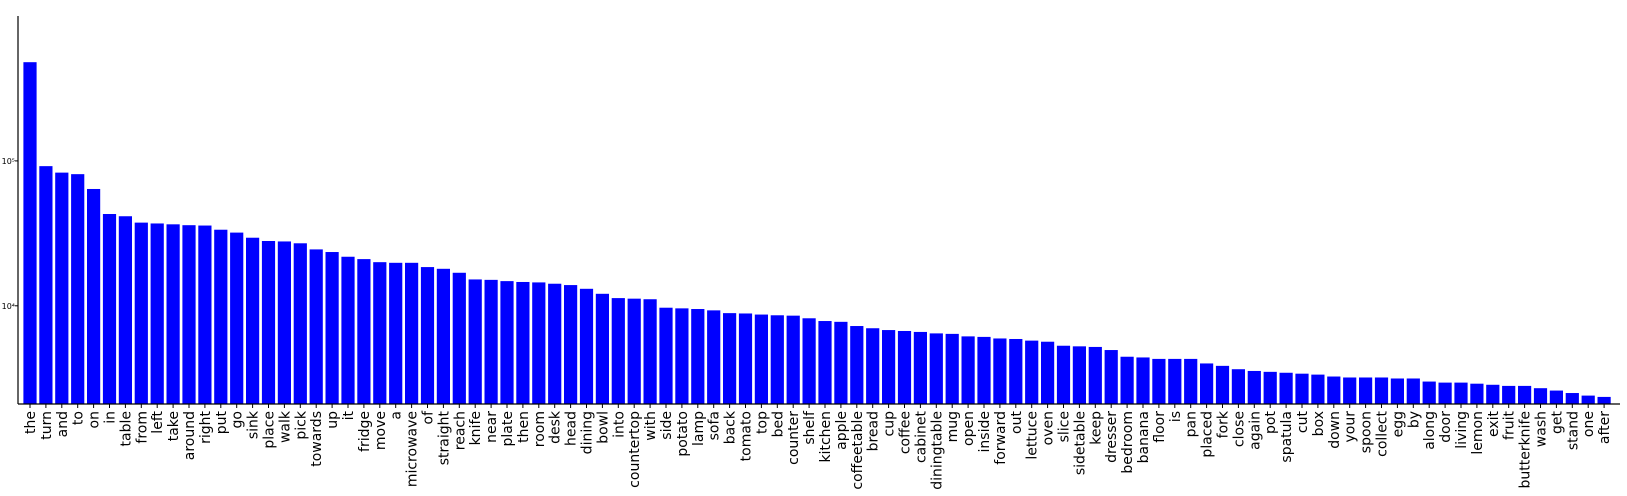 This screenshot has width=1627, height=496. I want to click on x-tick-label: up, so click(333, 420).